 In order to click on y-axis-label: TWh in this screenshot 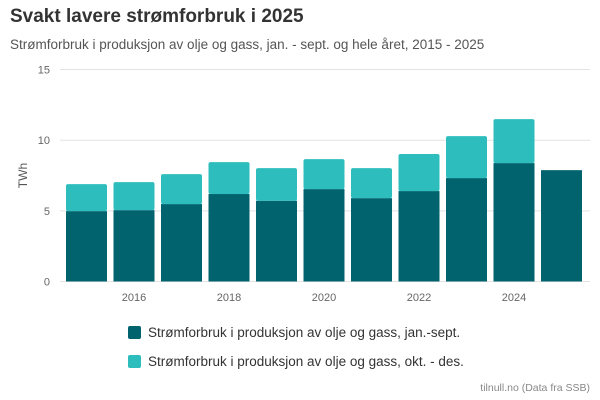, I will do `click(23, 175)`.